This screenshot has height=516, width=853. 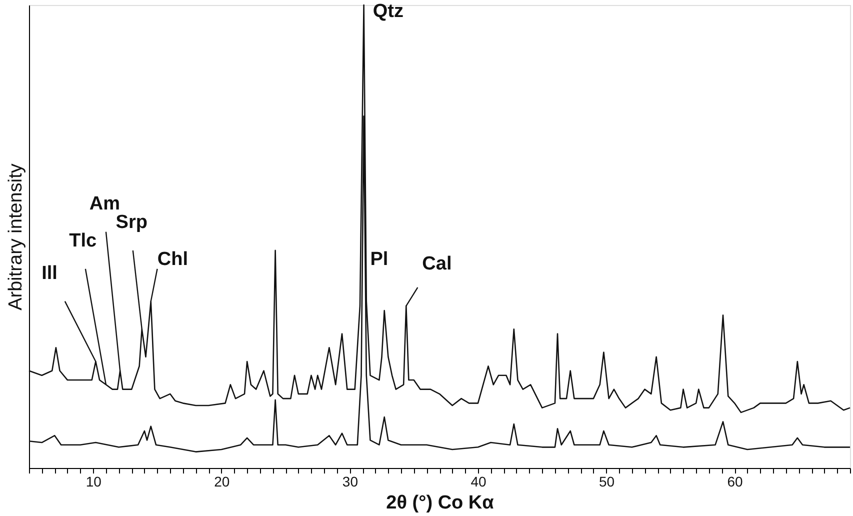 What do you see at coordinates (94, 482) in the screenshot?
I see `x-tick-label: 10` at bounding box center [94, 482].